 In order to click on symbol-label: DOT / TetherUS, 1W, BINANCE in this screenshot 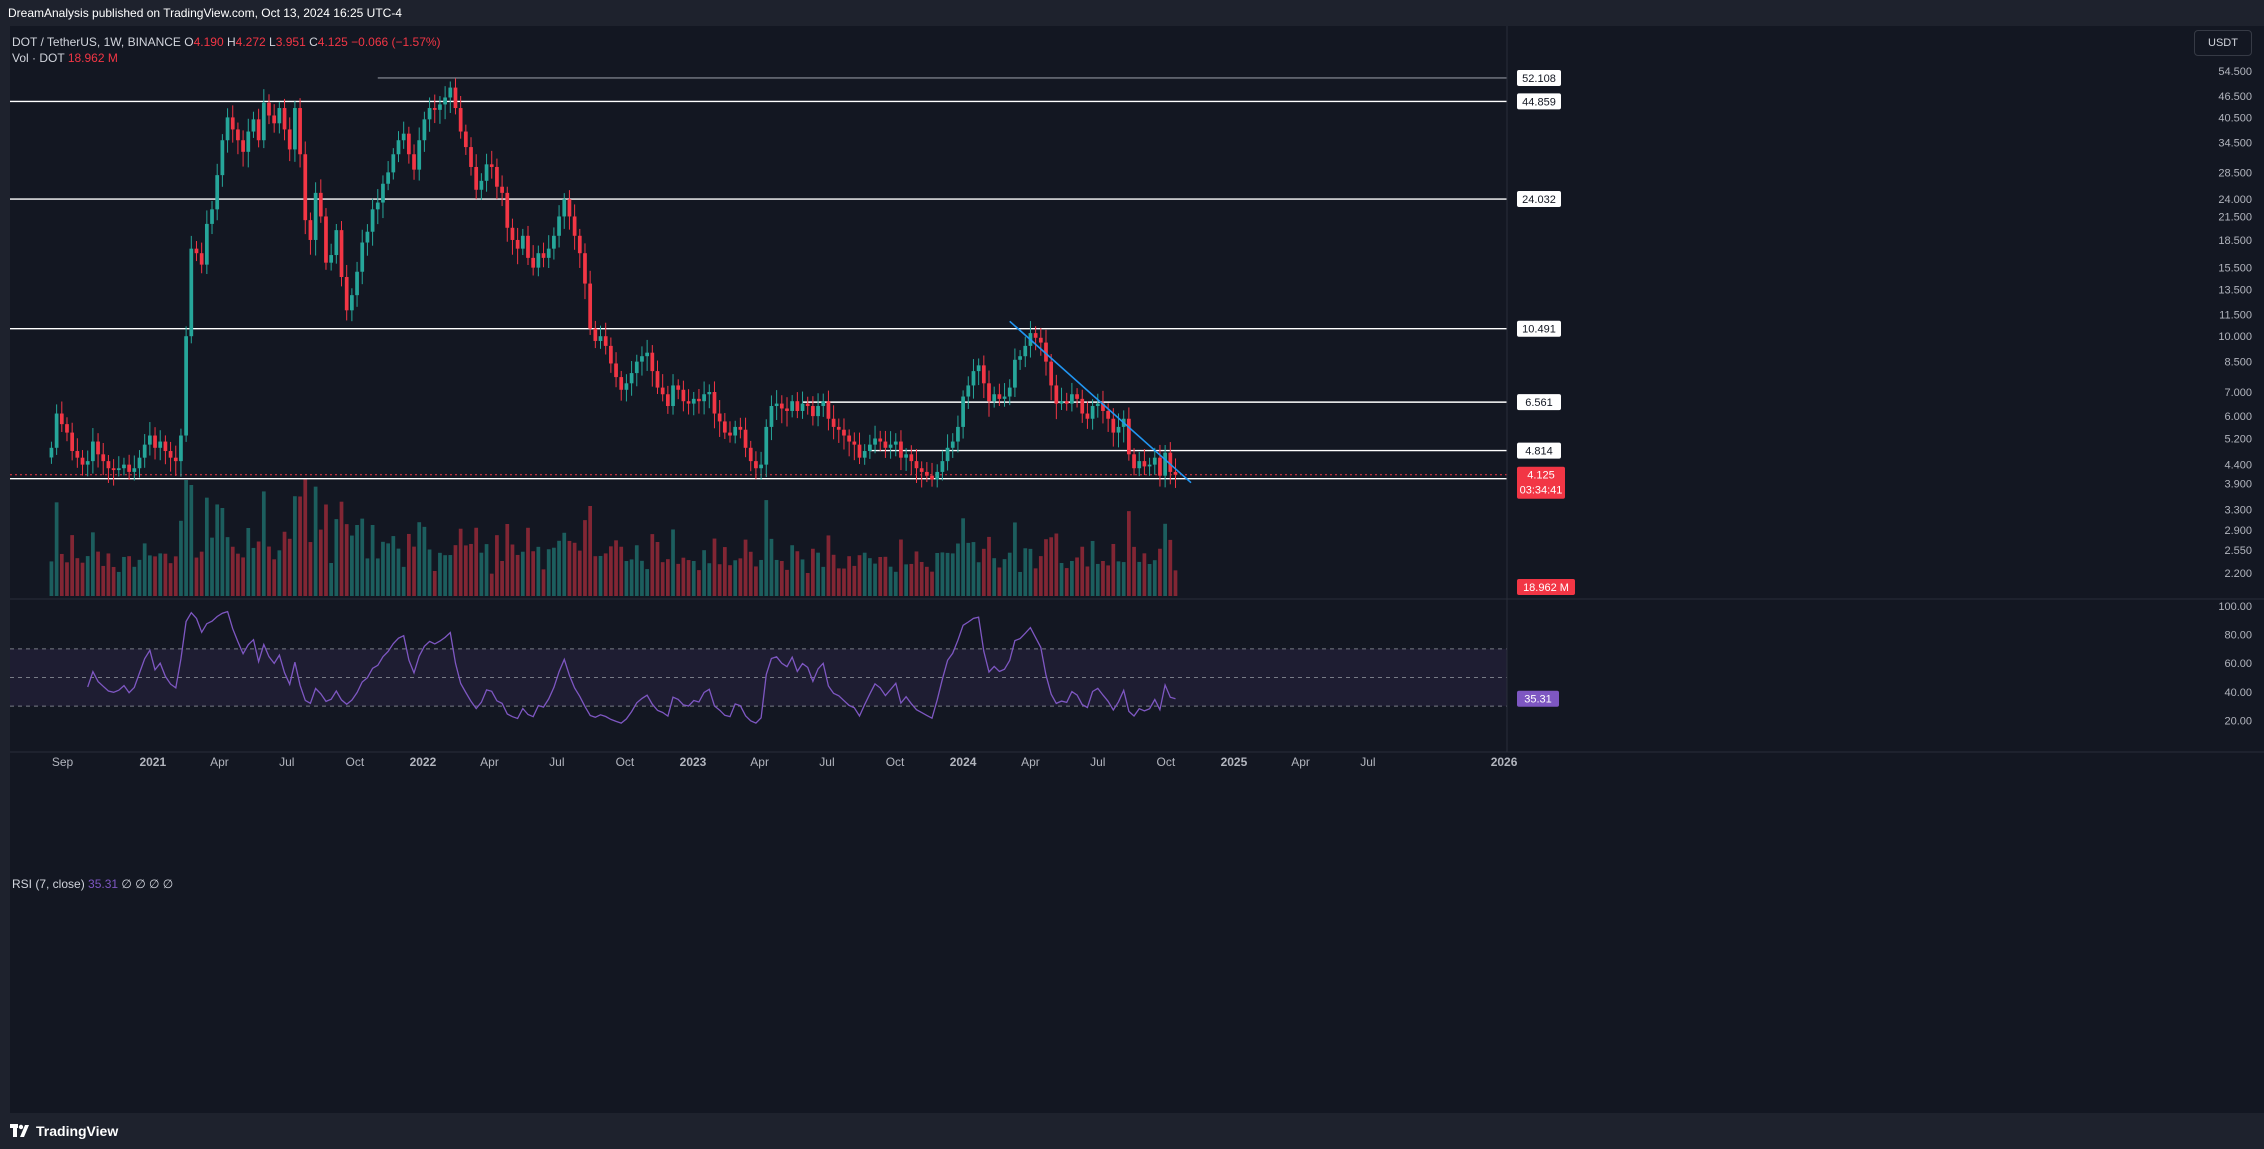, I will do `click(96, 42)`.